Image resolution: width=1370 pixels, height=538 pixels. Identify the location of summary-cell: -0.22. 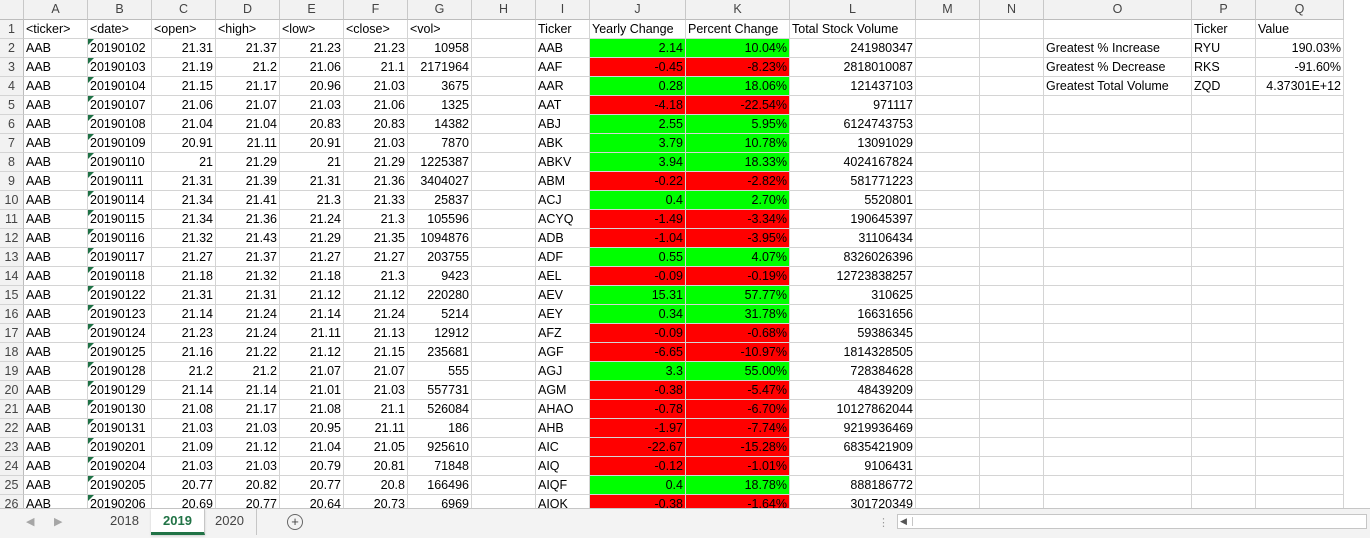
(638, 181).